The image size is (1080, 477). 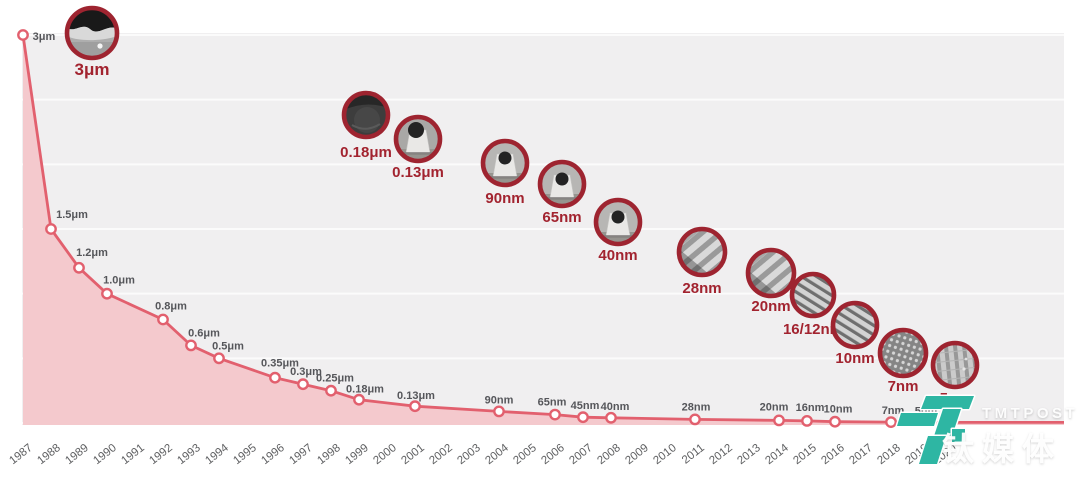 What do you see at coordinates (552, 403) in the screenshot?
I see `data-point-label: 65nm` at bounding box center [552, 403].